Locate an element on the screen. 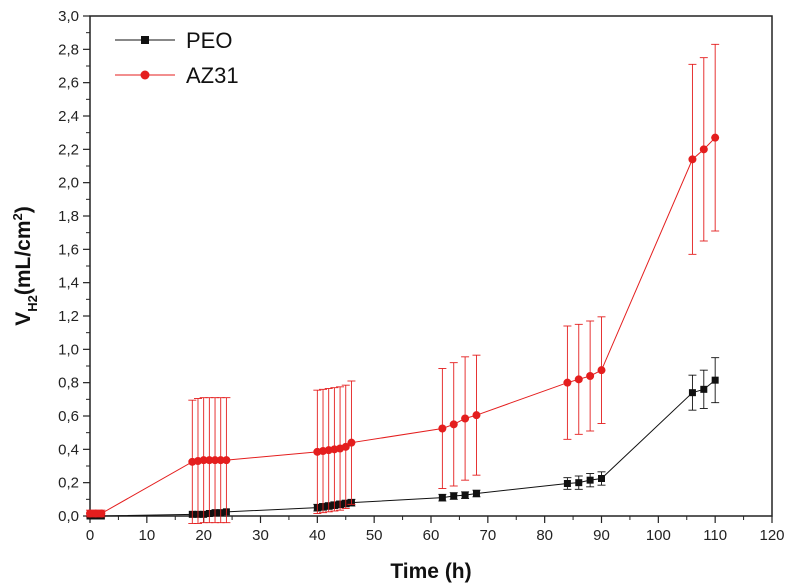 Image resolution: width=800 pixels, height=586 pixels. y-tick-label: 1,2 is located at coordinates (68, 316).